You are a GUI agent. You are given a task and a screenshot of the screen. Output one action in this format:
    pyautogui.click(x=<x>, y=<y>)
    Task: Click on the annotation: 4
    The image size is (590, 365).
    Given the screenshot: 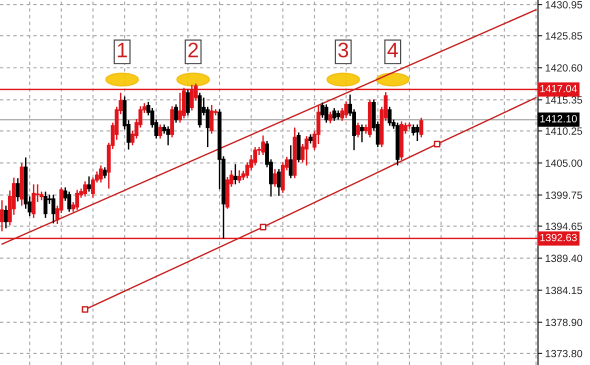 What is the action you would take?
    pyautogui.click(x=392, y=50)
    